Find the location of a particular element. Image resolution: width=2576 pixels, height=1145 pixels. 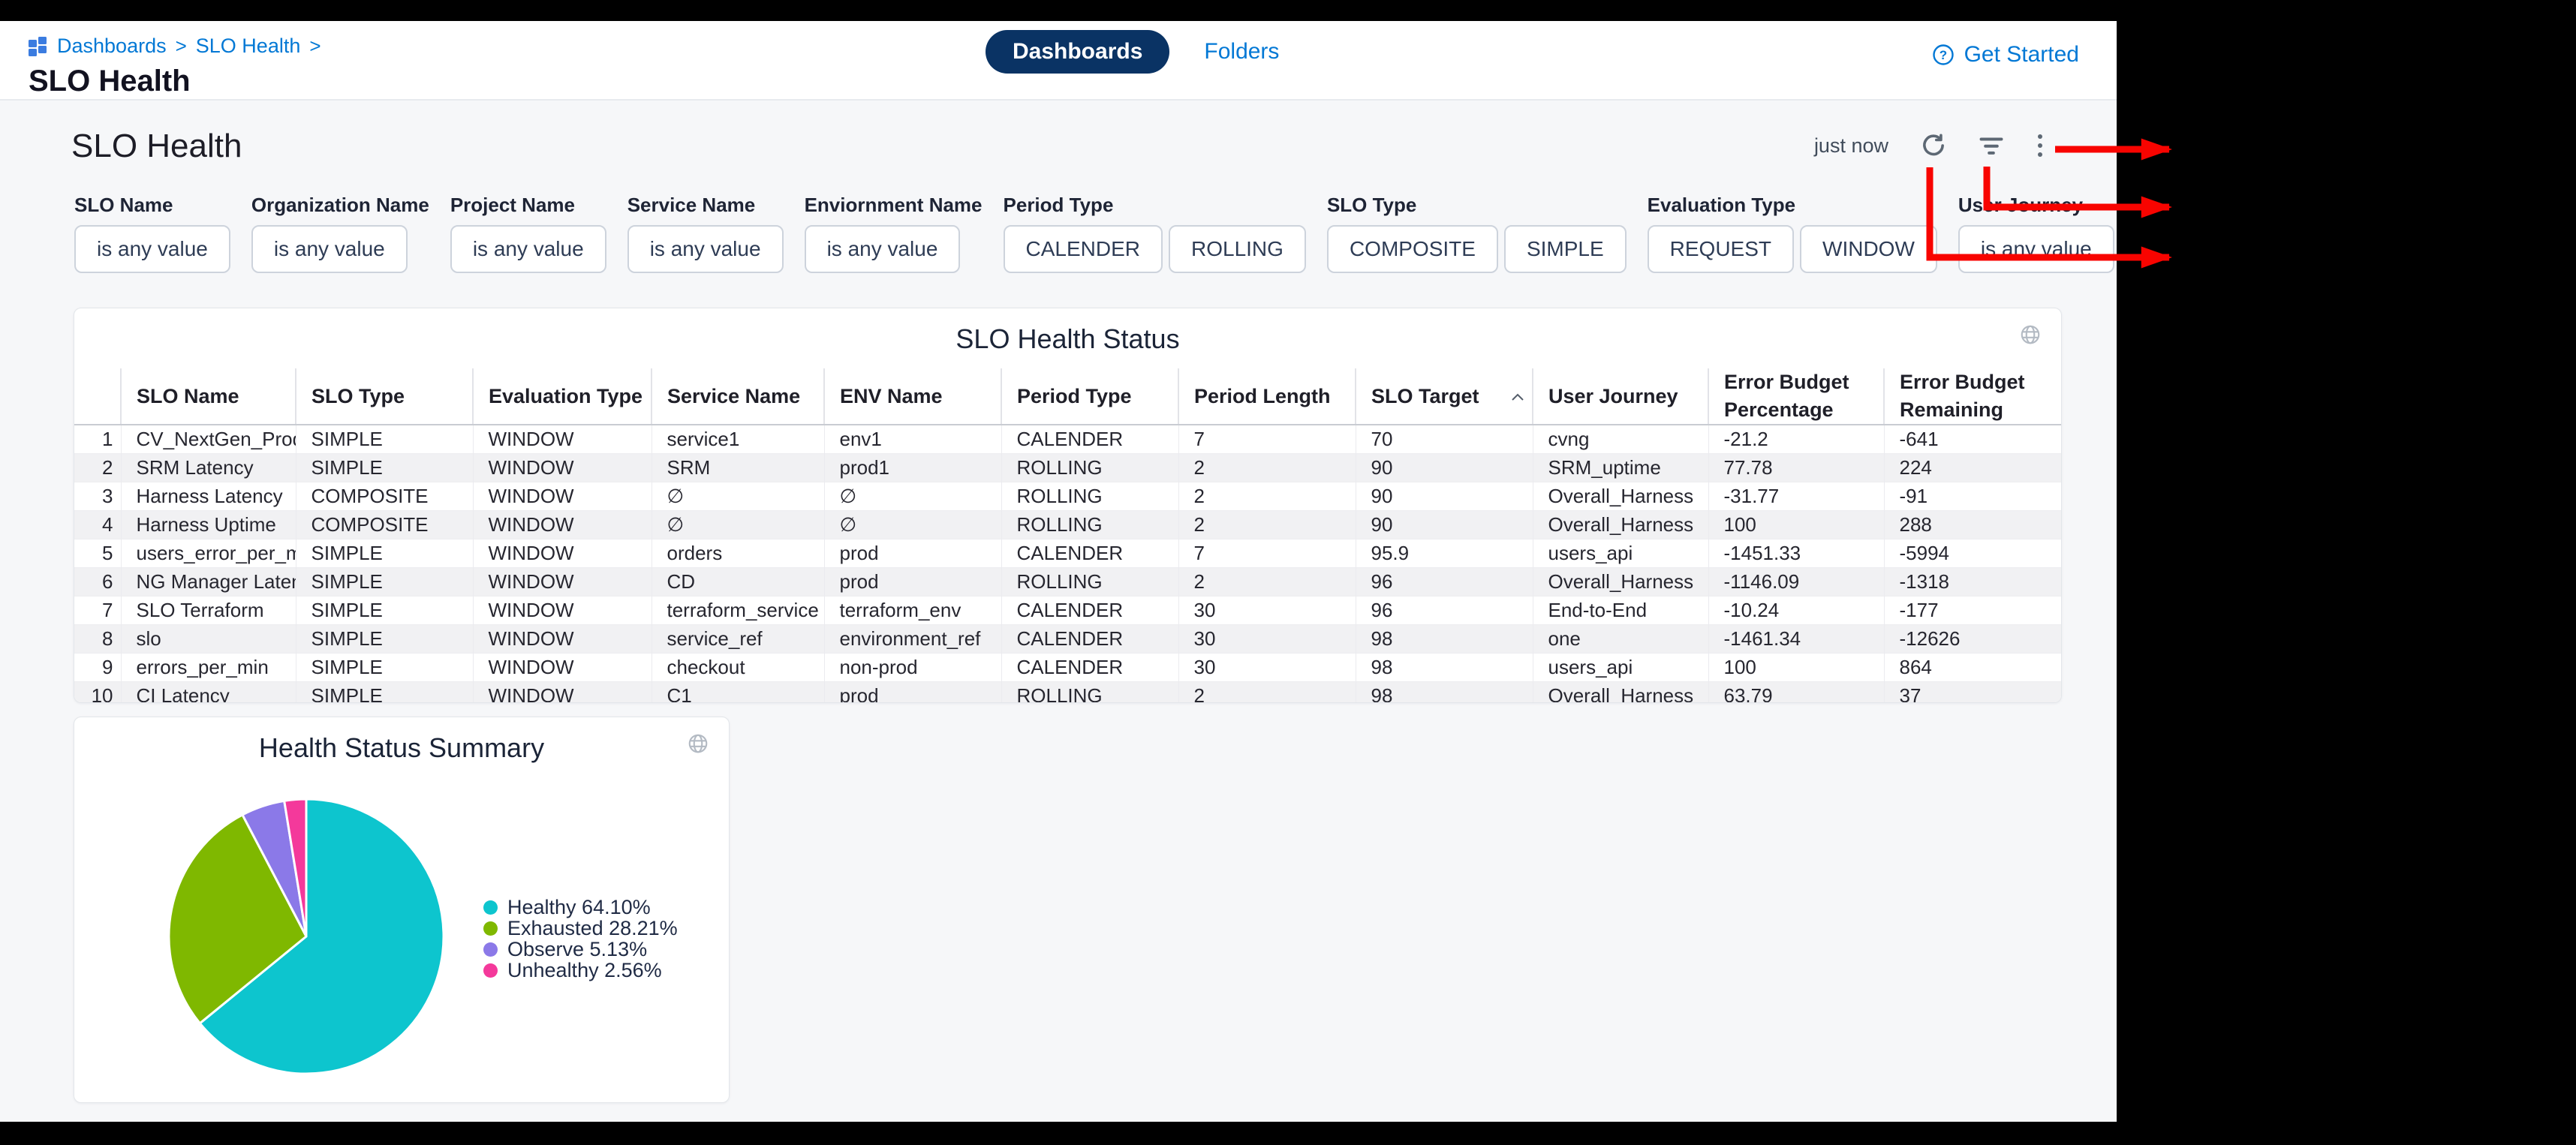

column-header-service-name: Service Name is located at coordinates (737, 396).